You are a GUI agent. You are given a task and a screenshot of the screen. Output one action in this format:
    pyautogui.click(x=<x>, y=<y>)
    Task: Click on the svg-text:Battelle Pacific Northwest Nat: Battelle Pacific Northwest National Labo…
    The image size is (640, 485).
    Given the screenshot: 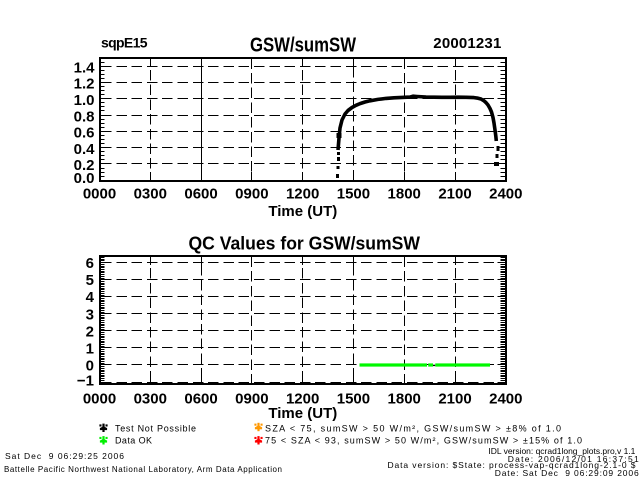 What is the action you would take?
    pyautogui.click(x=143, y=469)
    